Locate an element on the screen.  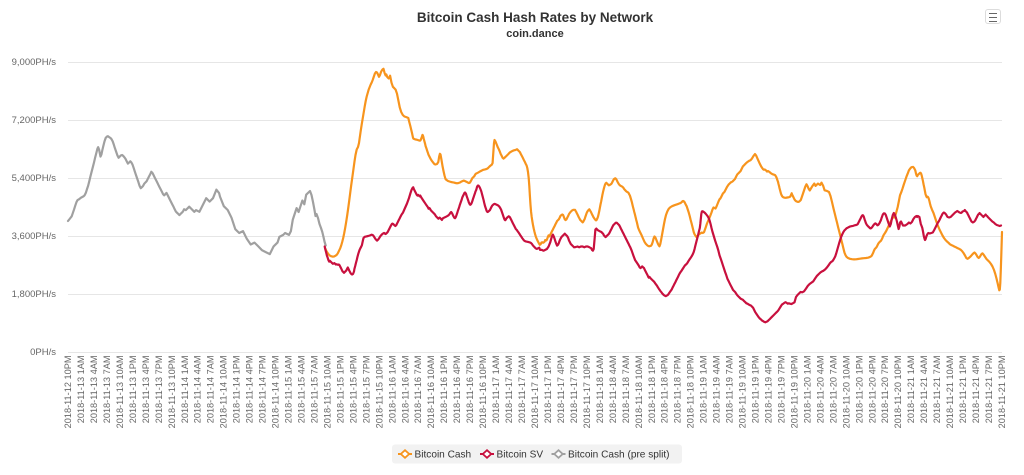
svg-text: 2018-11-20 10PM is located at coordinates (898, 392).